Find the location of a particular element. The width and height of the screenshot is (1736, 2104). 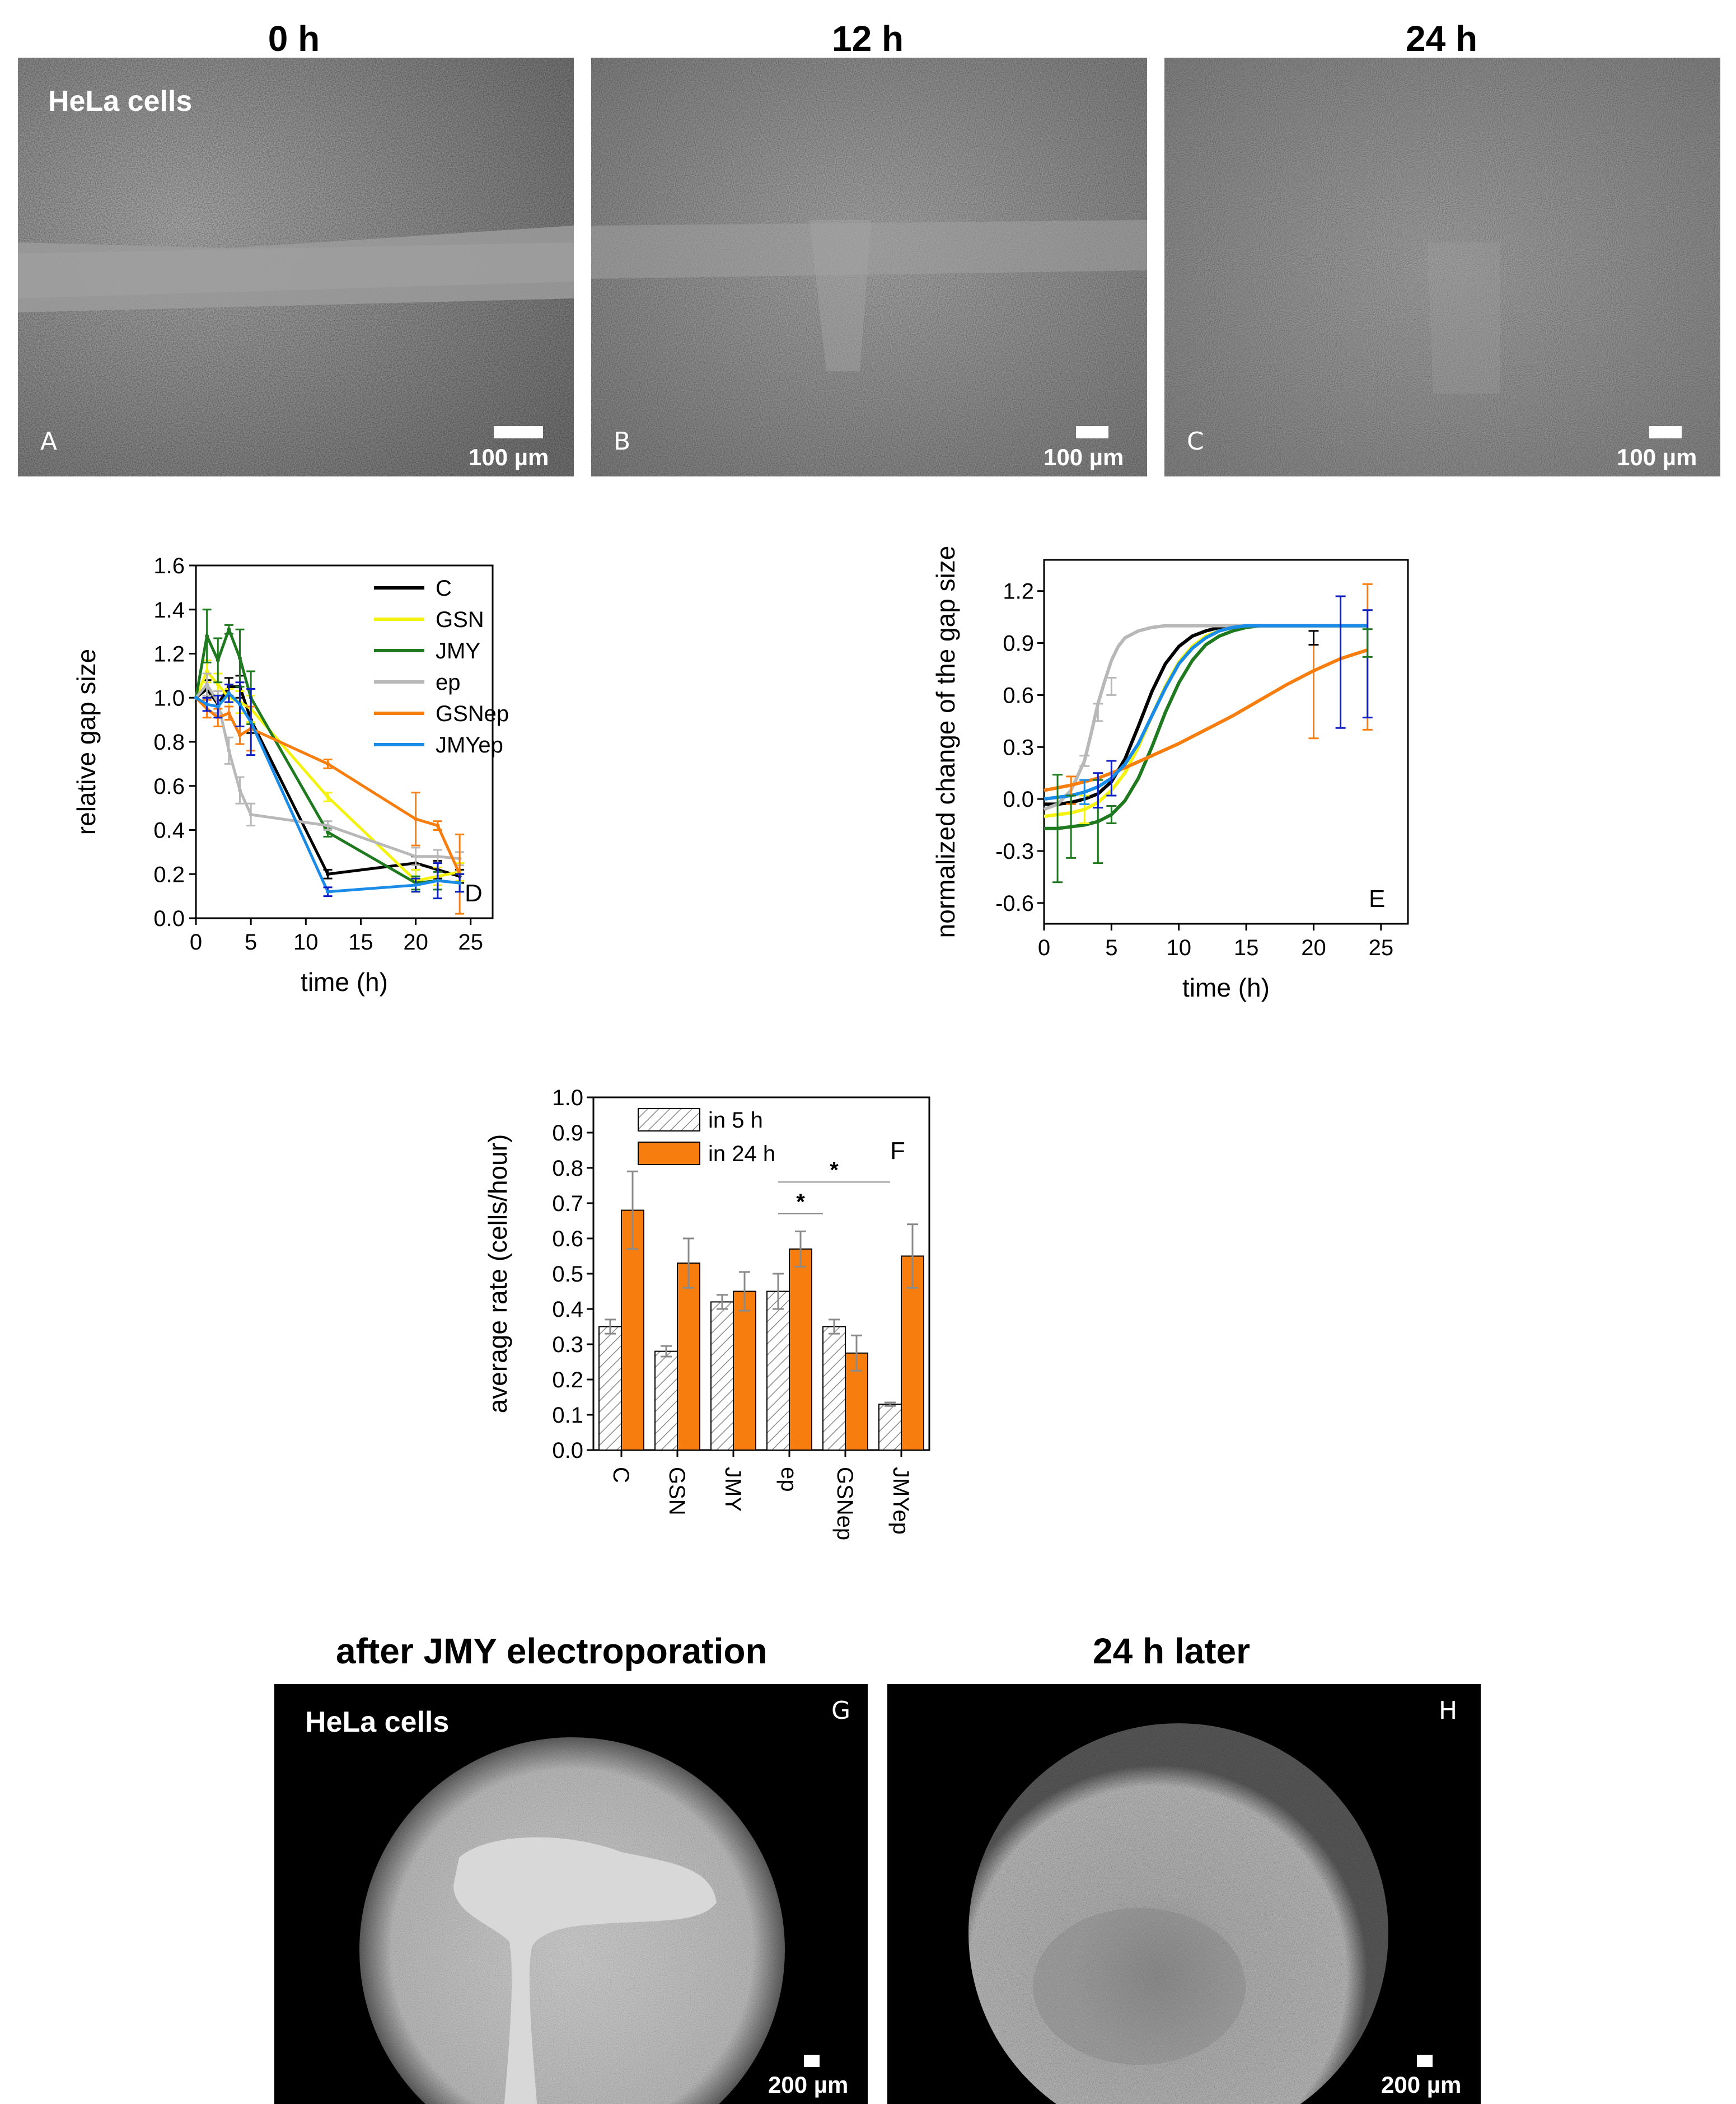

x-tick-label-JMY: JMY is located at coordinates (732, 1489).